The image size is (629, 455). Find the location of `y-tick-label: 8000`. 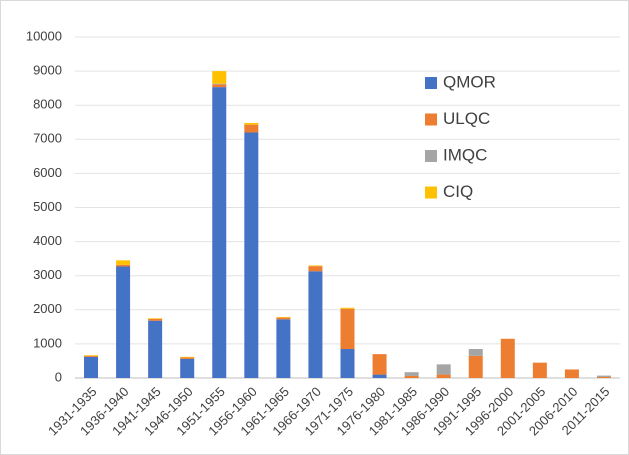

y-tick-label: 8000 is located at coordinates (47, 104).